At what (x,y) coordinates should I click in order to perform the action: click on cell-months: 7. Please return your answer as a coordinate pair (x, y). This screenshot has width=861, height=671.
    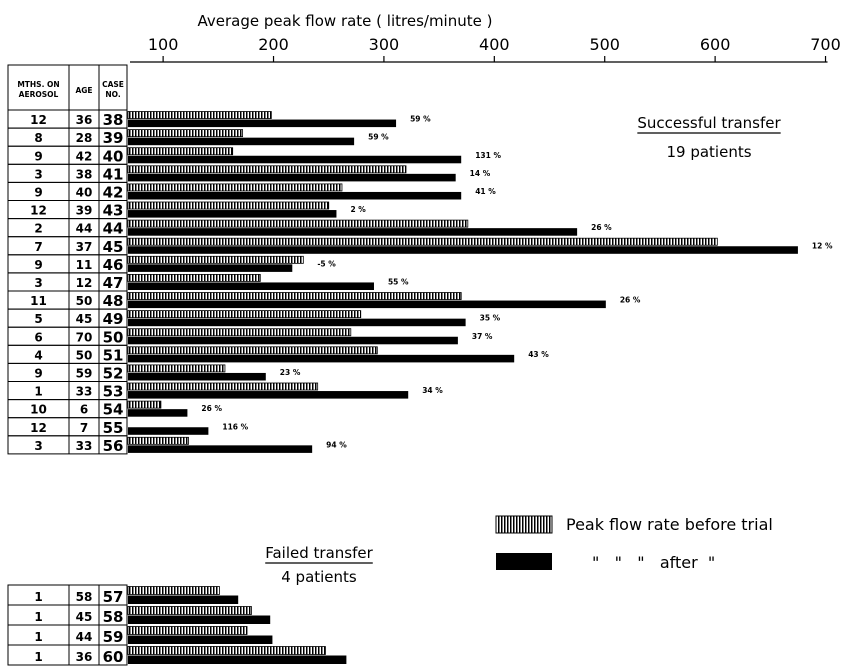
    Looking at the image, I should click on (38, 247).